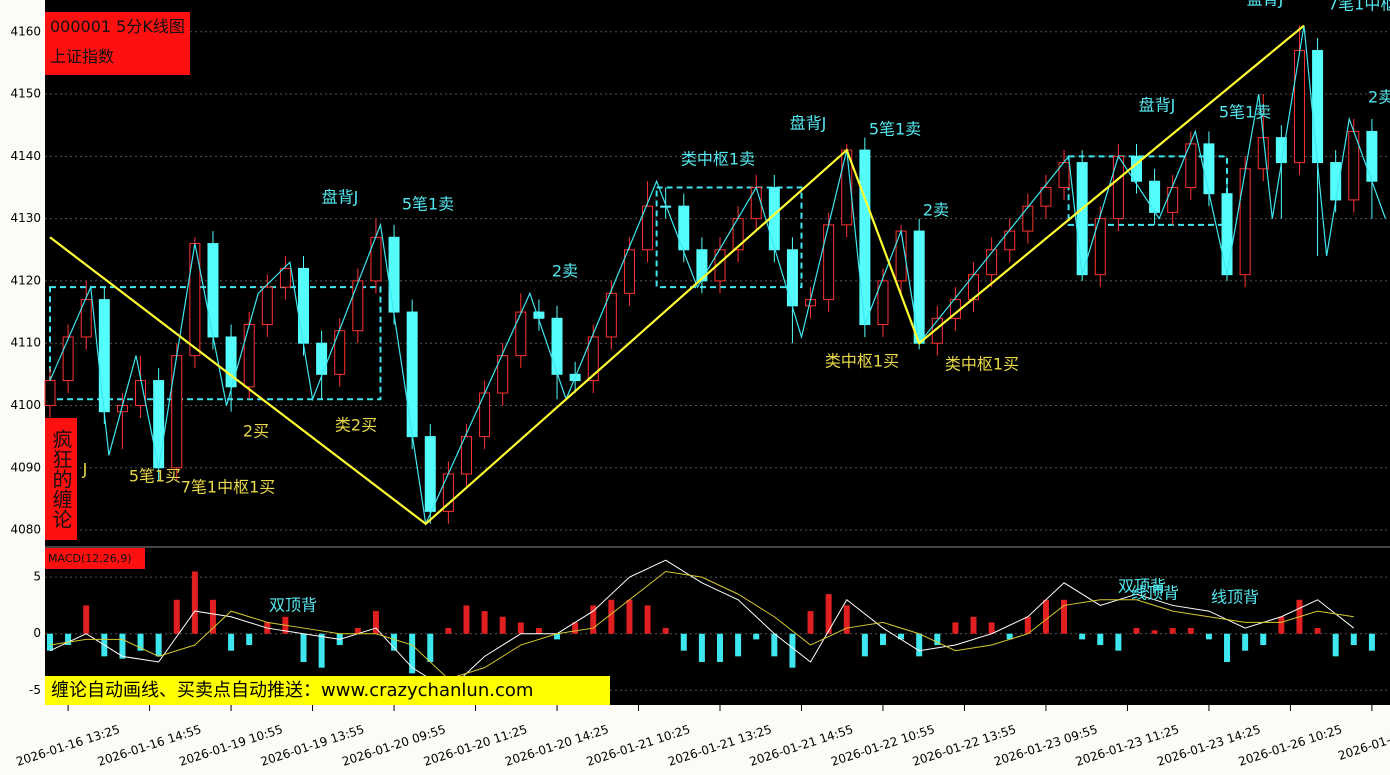 Image resolution: width=1390 pixels, height=775 pixels. Describe the element at coordinates (25, 218) in the screenshot. I see `y-tick-label: 4130` at that location.